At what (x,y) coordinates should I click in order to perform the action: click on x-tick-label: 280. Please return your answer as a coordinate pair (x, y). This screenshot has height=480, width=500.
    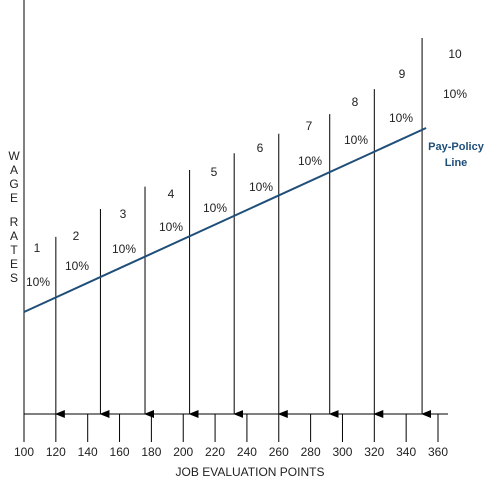
    Looking at the image, I should click on (311, 452).